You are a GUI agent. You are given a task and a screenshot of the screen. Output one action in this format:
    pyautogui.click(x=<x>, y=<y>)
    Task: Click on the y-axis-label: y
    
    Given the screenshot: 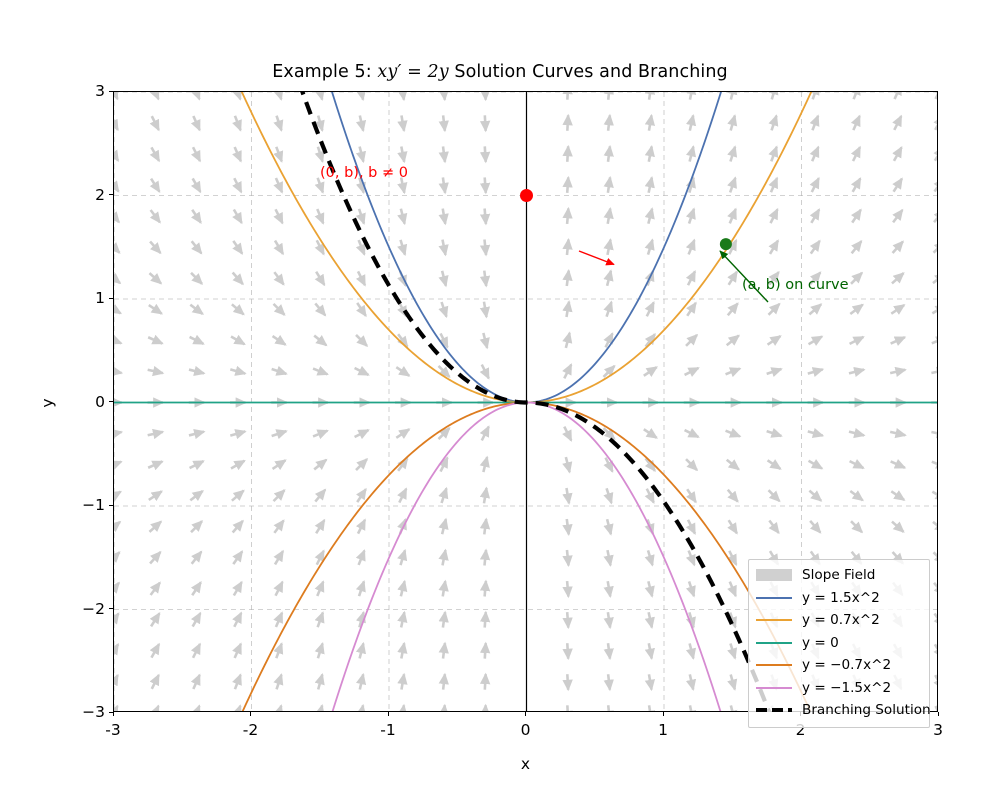 What is the action you would take?
    pyautogui.click(x=47, y=403)
    